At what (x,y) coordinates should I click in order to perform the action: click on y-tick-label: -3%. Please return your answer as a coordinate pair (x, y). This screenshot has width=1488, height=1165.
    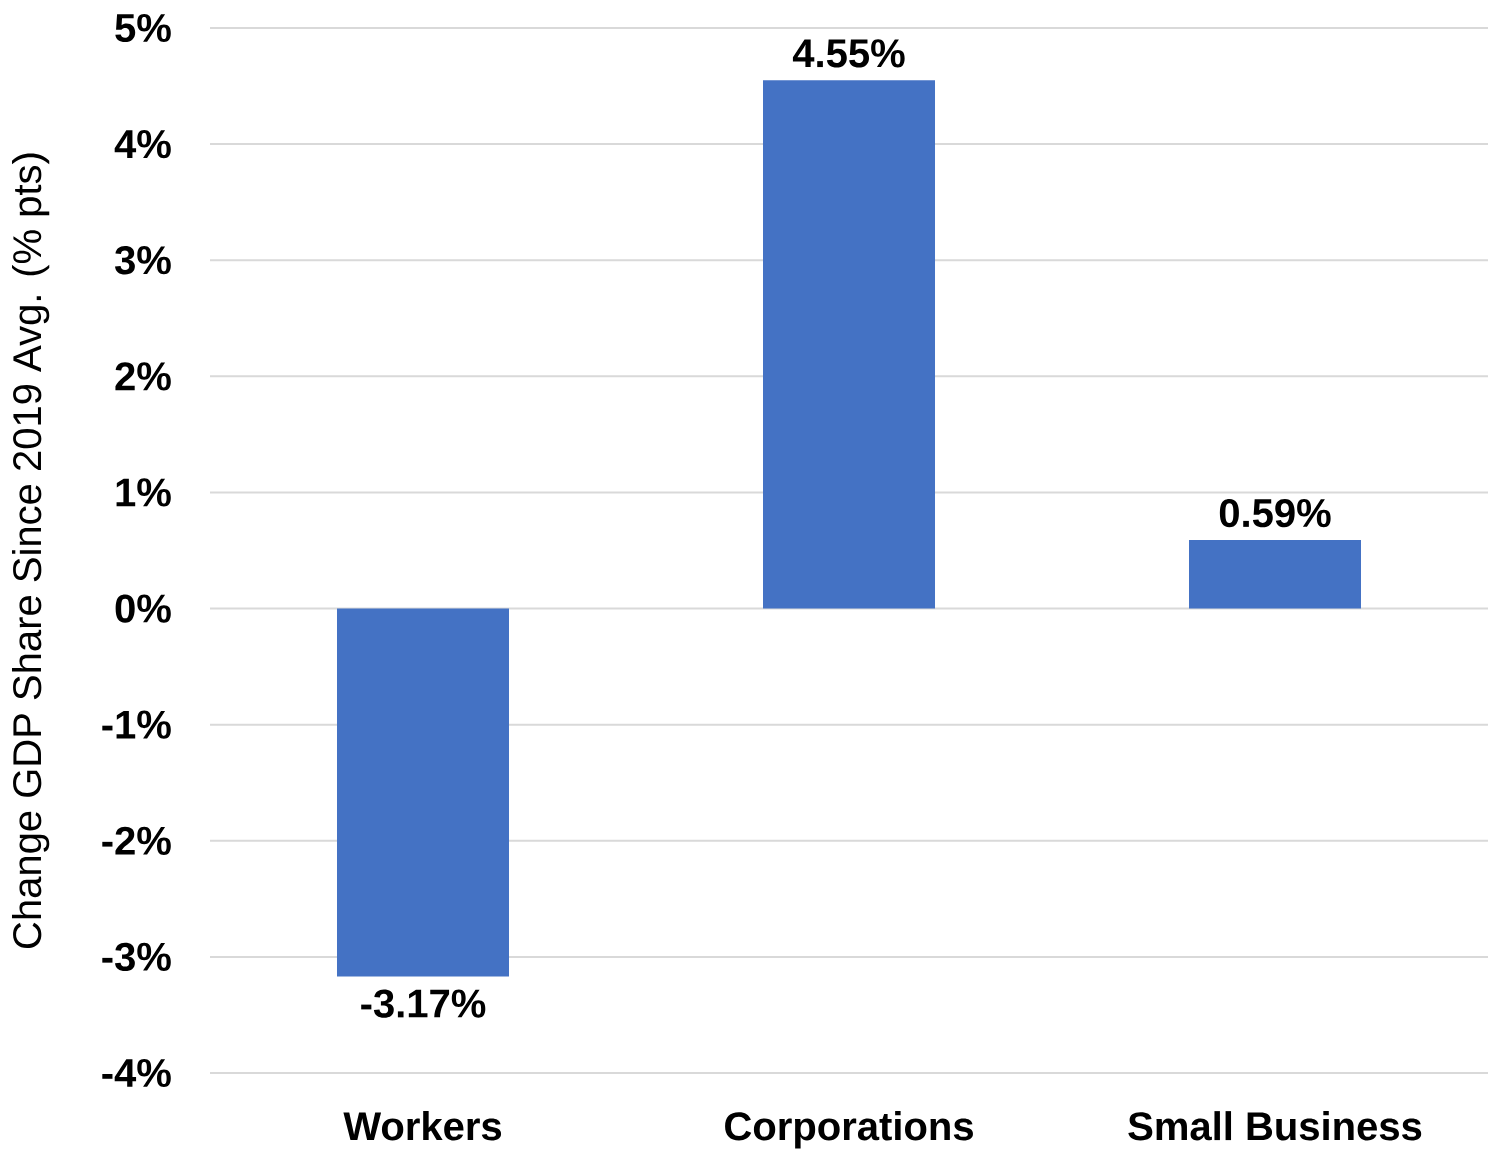
    Looking at the image, I should click on (136, 957).